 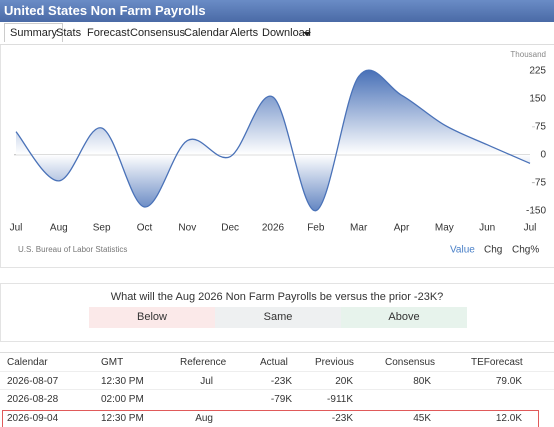 I want to click on column-header: TEForecast, so click(x=497, y=362).